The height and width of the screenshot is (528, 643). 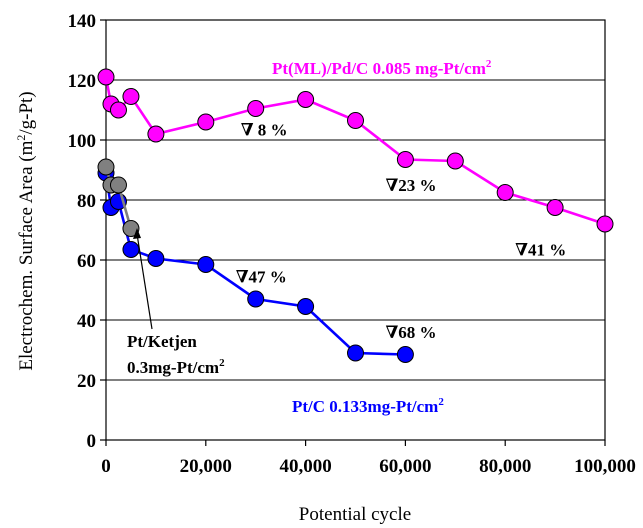 What do you see at coordinates (410, 332) in the screenshot?
I see `percent-annotation: ∇68 %` at bounding box center [410, 332].